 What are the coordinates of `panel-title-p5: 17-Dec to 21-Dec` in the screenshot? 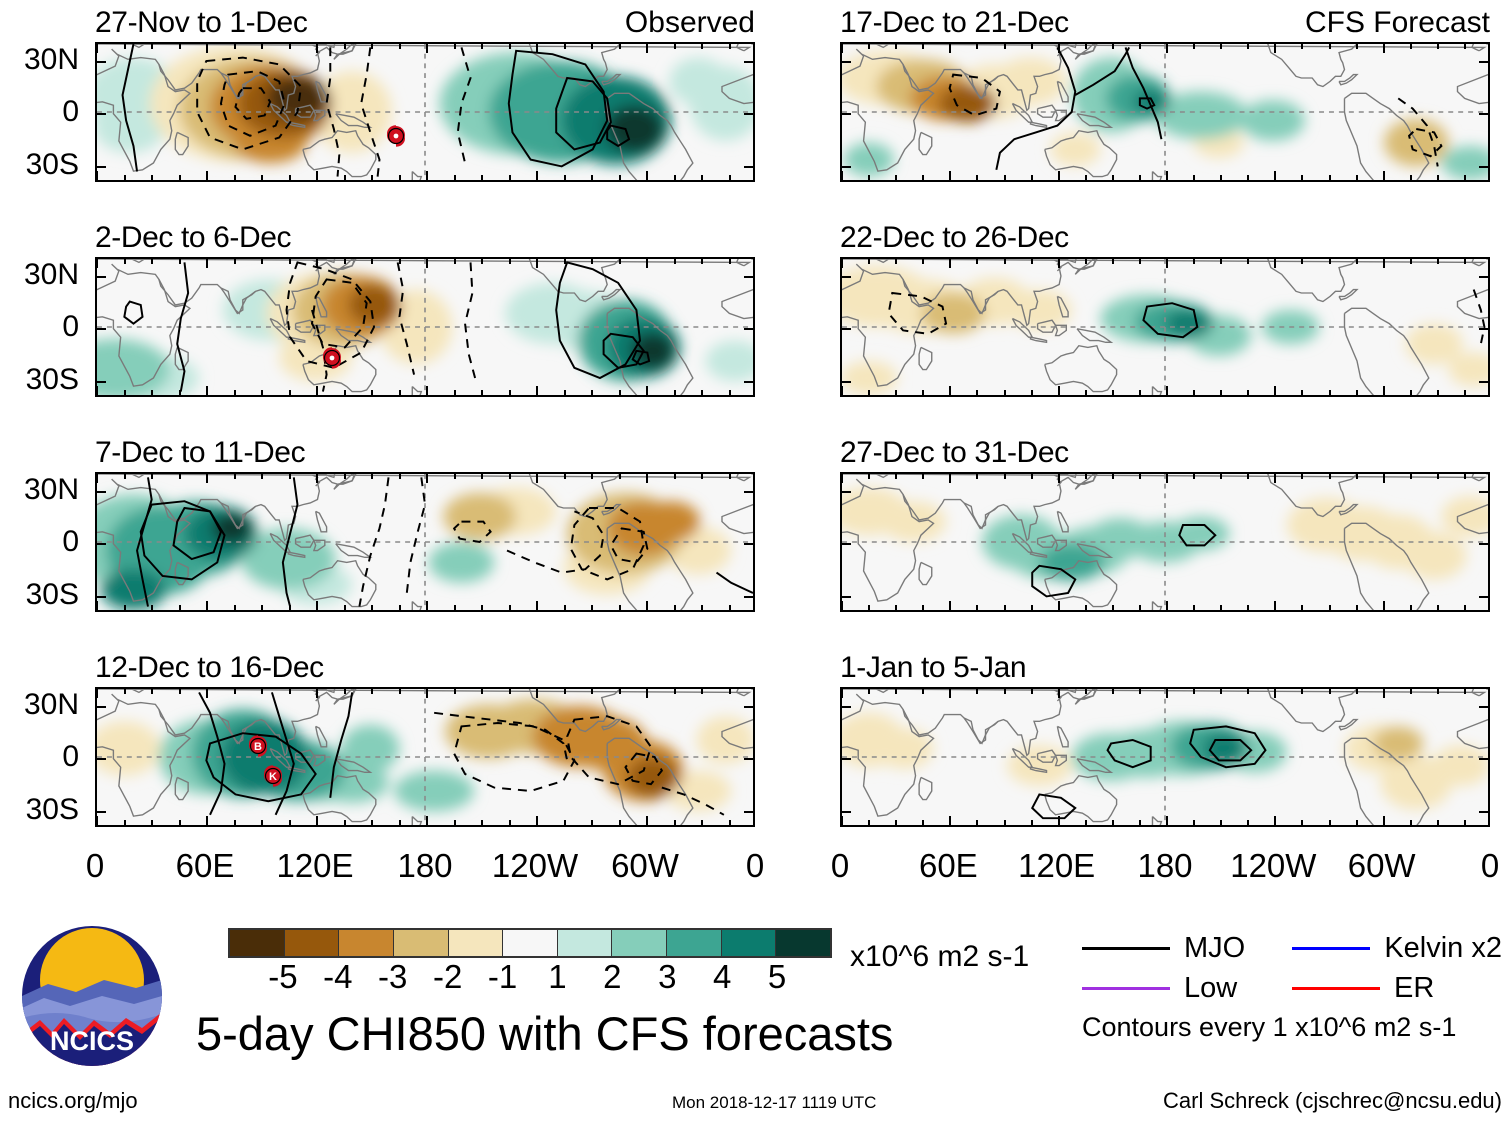 It's located at (954, 22).